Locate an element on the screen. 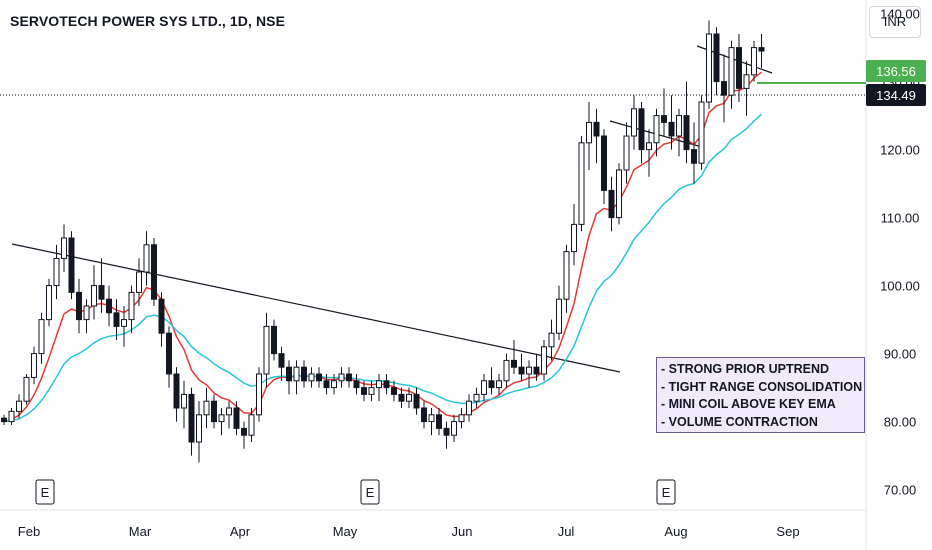 The image size is (932, 550). x-tick-label: Aug is located at coordinates (675, 531).